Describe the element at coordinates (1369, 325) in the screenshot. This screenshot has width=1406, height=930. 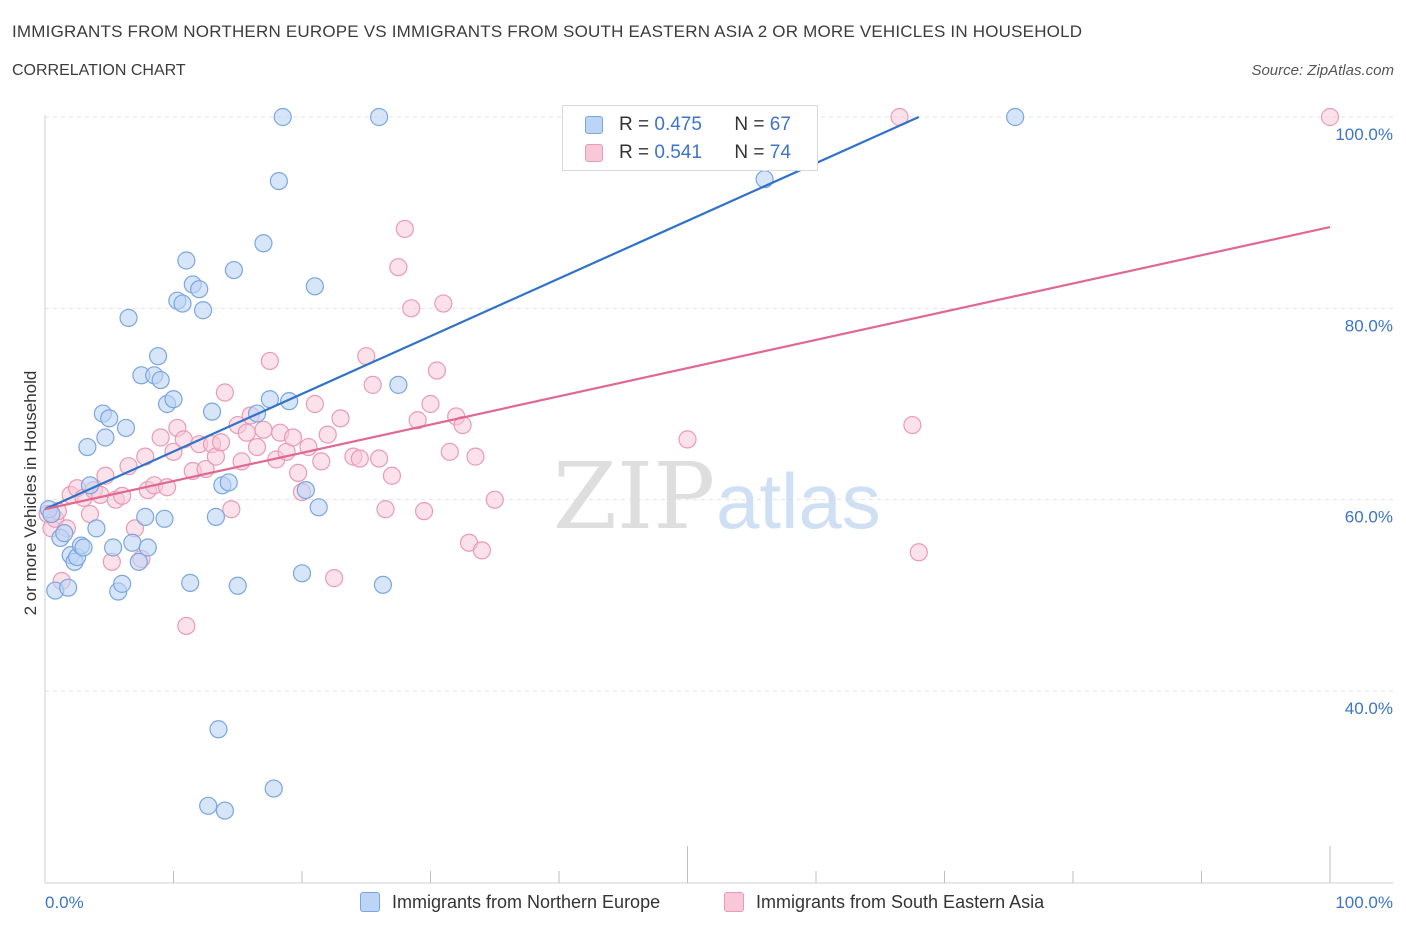
I see `y-tick-label: 80.0%` at that location.